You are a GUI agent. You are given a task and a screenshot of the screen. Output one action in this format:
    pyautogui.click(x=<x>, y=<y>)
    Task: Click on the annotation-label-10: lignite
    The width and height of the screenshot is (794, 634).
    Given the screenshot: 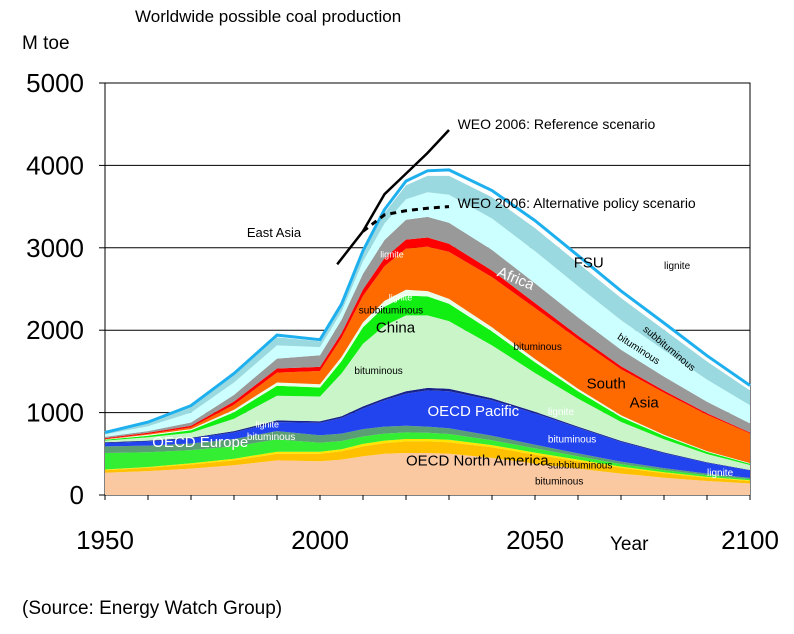 What is the action you would take?
    pyautogui.click(x=401, y=298)
    